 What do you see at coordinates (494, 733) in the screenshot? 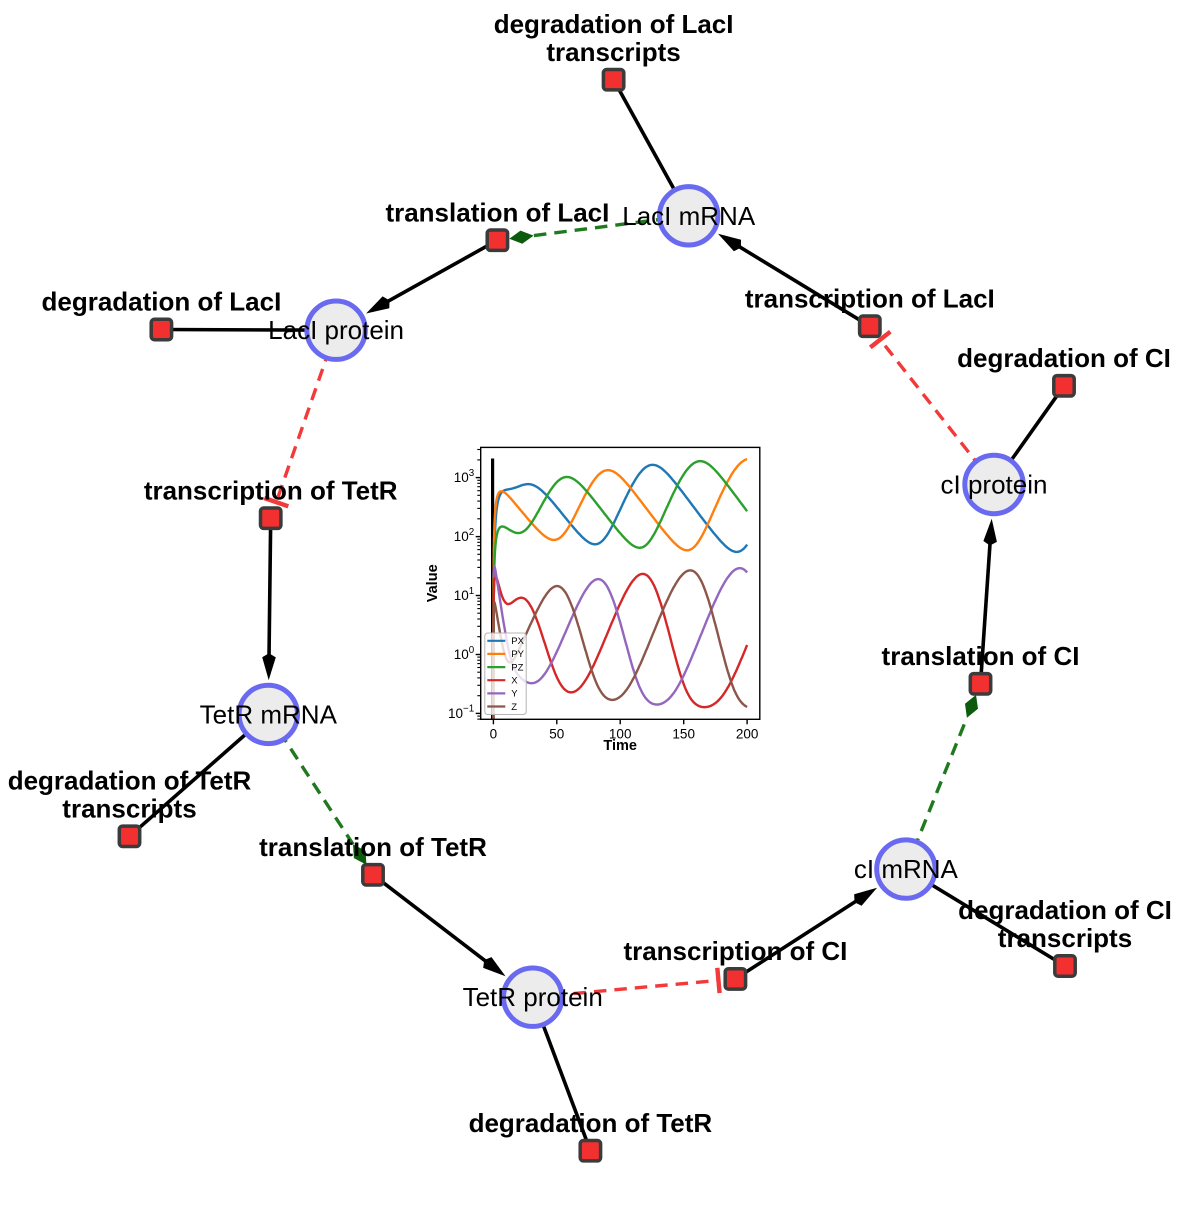
I see `svg-text: 0` at bounding box center [494, 733].